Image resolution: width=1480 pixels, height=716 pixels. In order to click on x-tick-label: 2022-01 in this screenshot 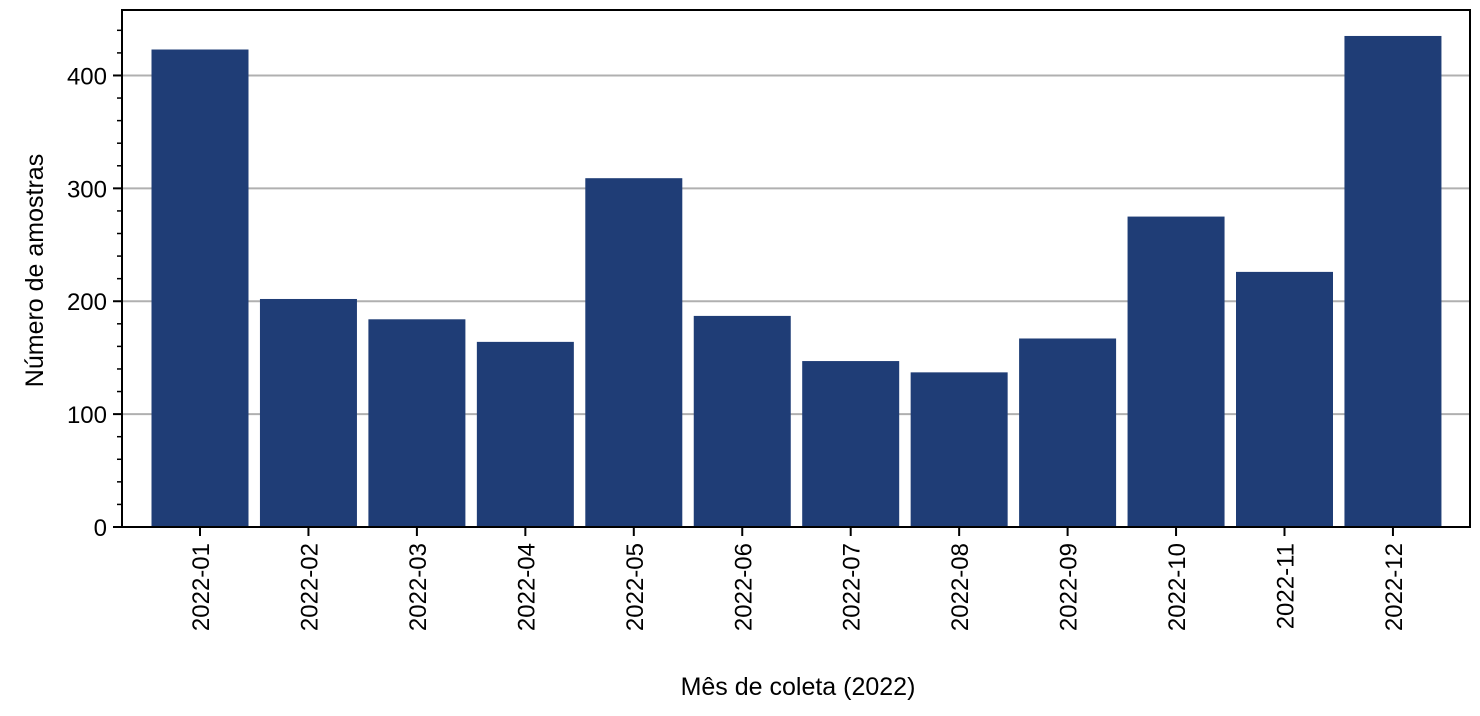, I will do `click(201, 587)`.